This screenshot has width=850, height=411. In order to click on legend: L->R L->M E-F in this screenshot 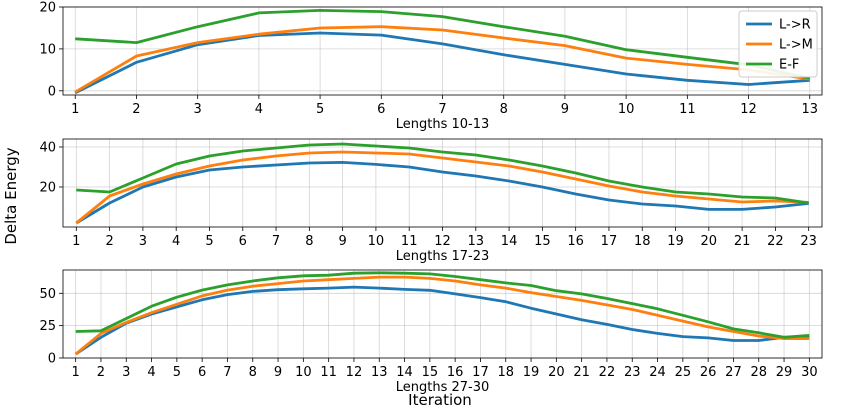, I will do `click(778, 44)`.